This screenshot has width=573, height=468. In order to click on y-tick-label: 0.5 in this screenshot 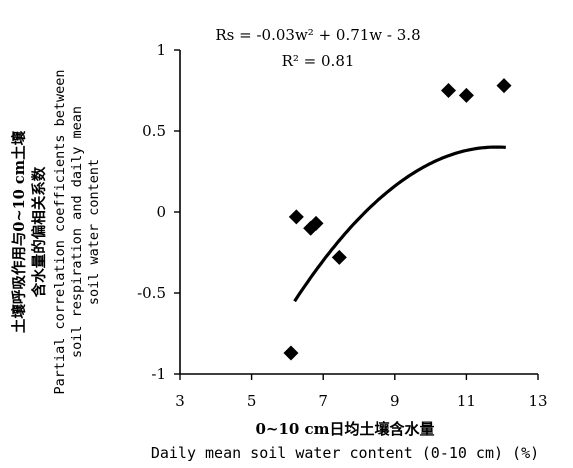, I will do `click(154, 131)`.